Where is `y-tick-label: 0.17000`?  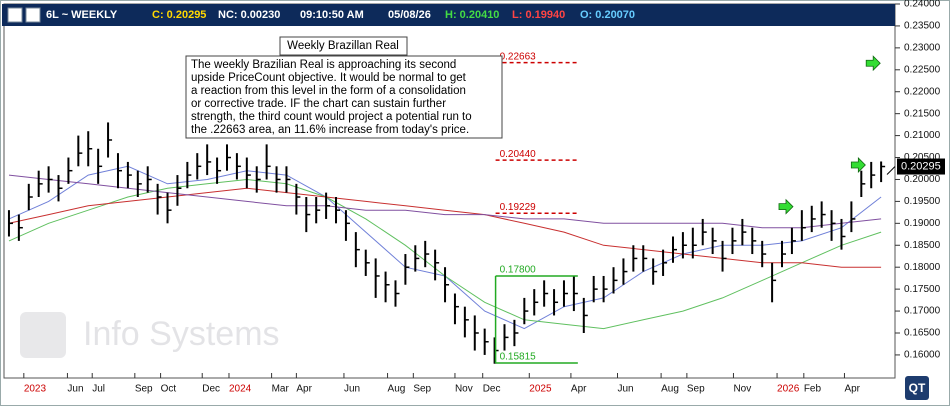
y-tick-label: 0.17000 is located at coordinates (922, 311).